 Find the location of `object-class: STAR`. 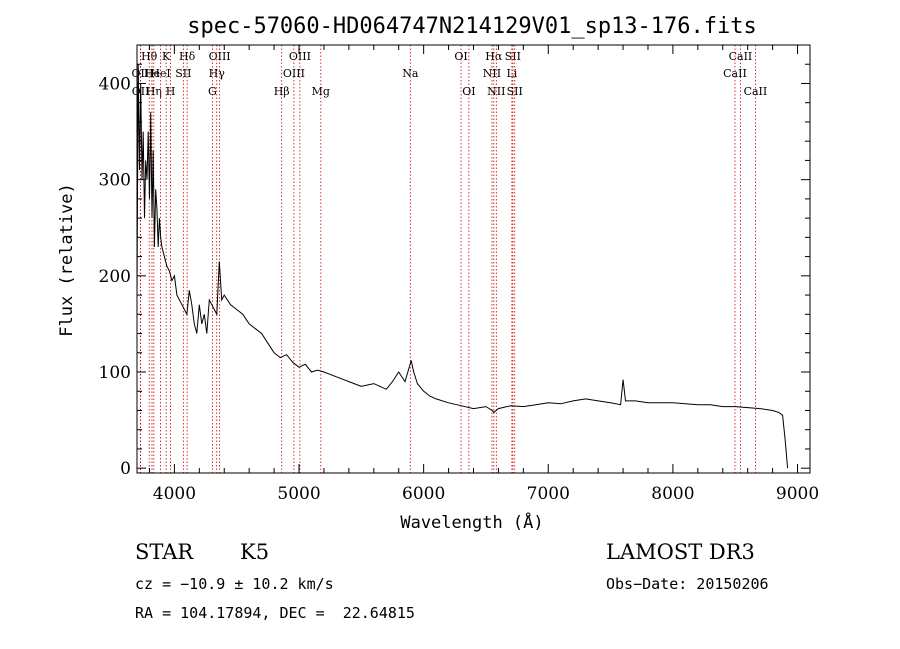

object-class: STAR is located at coordinates (164, 552).